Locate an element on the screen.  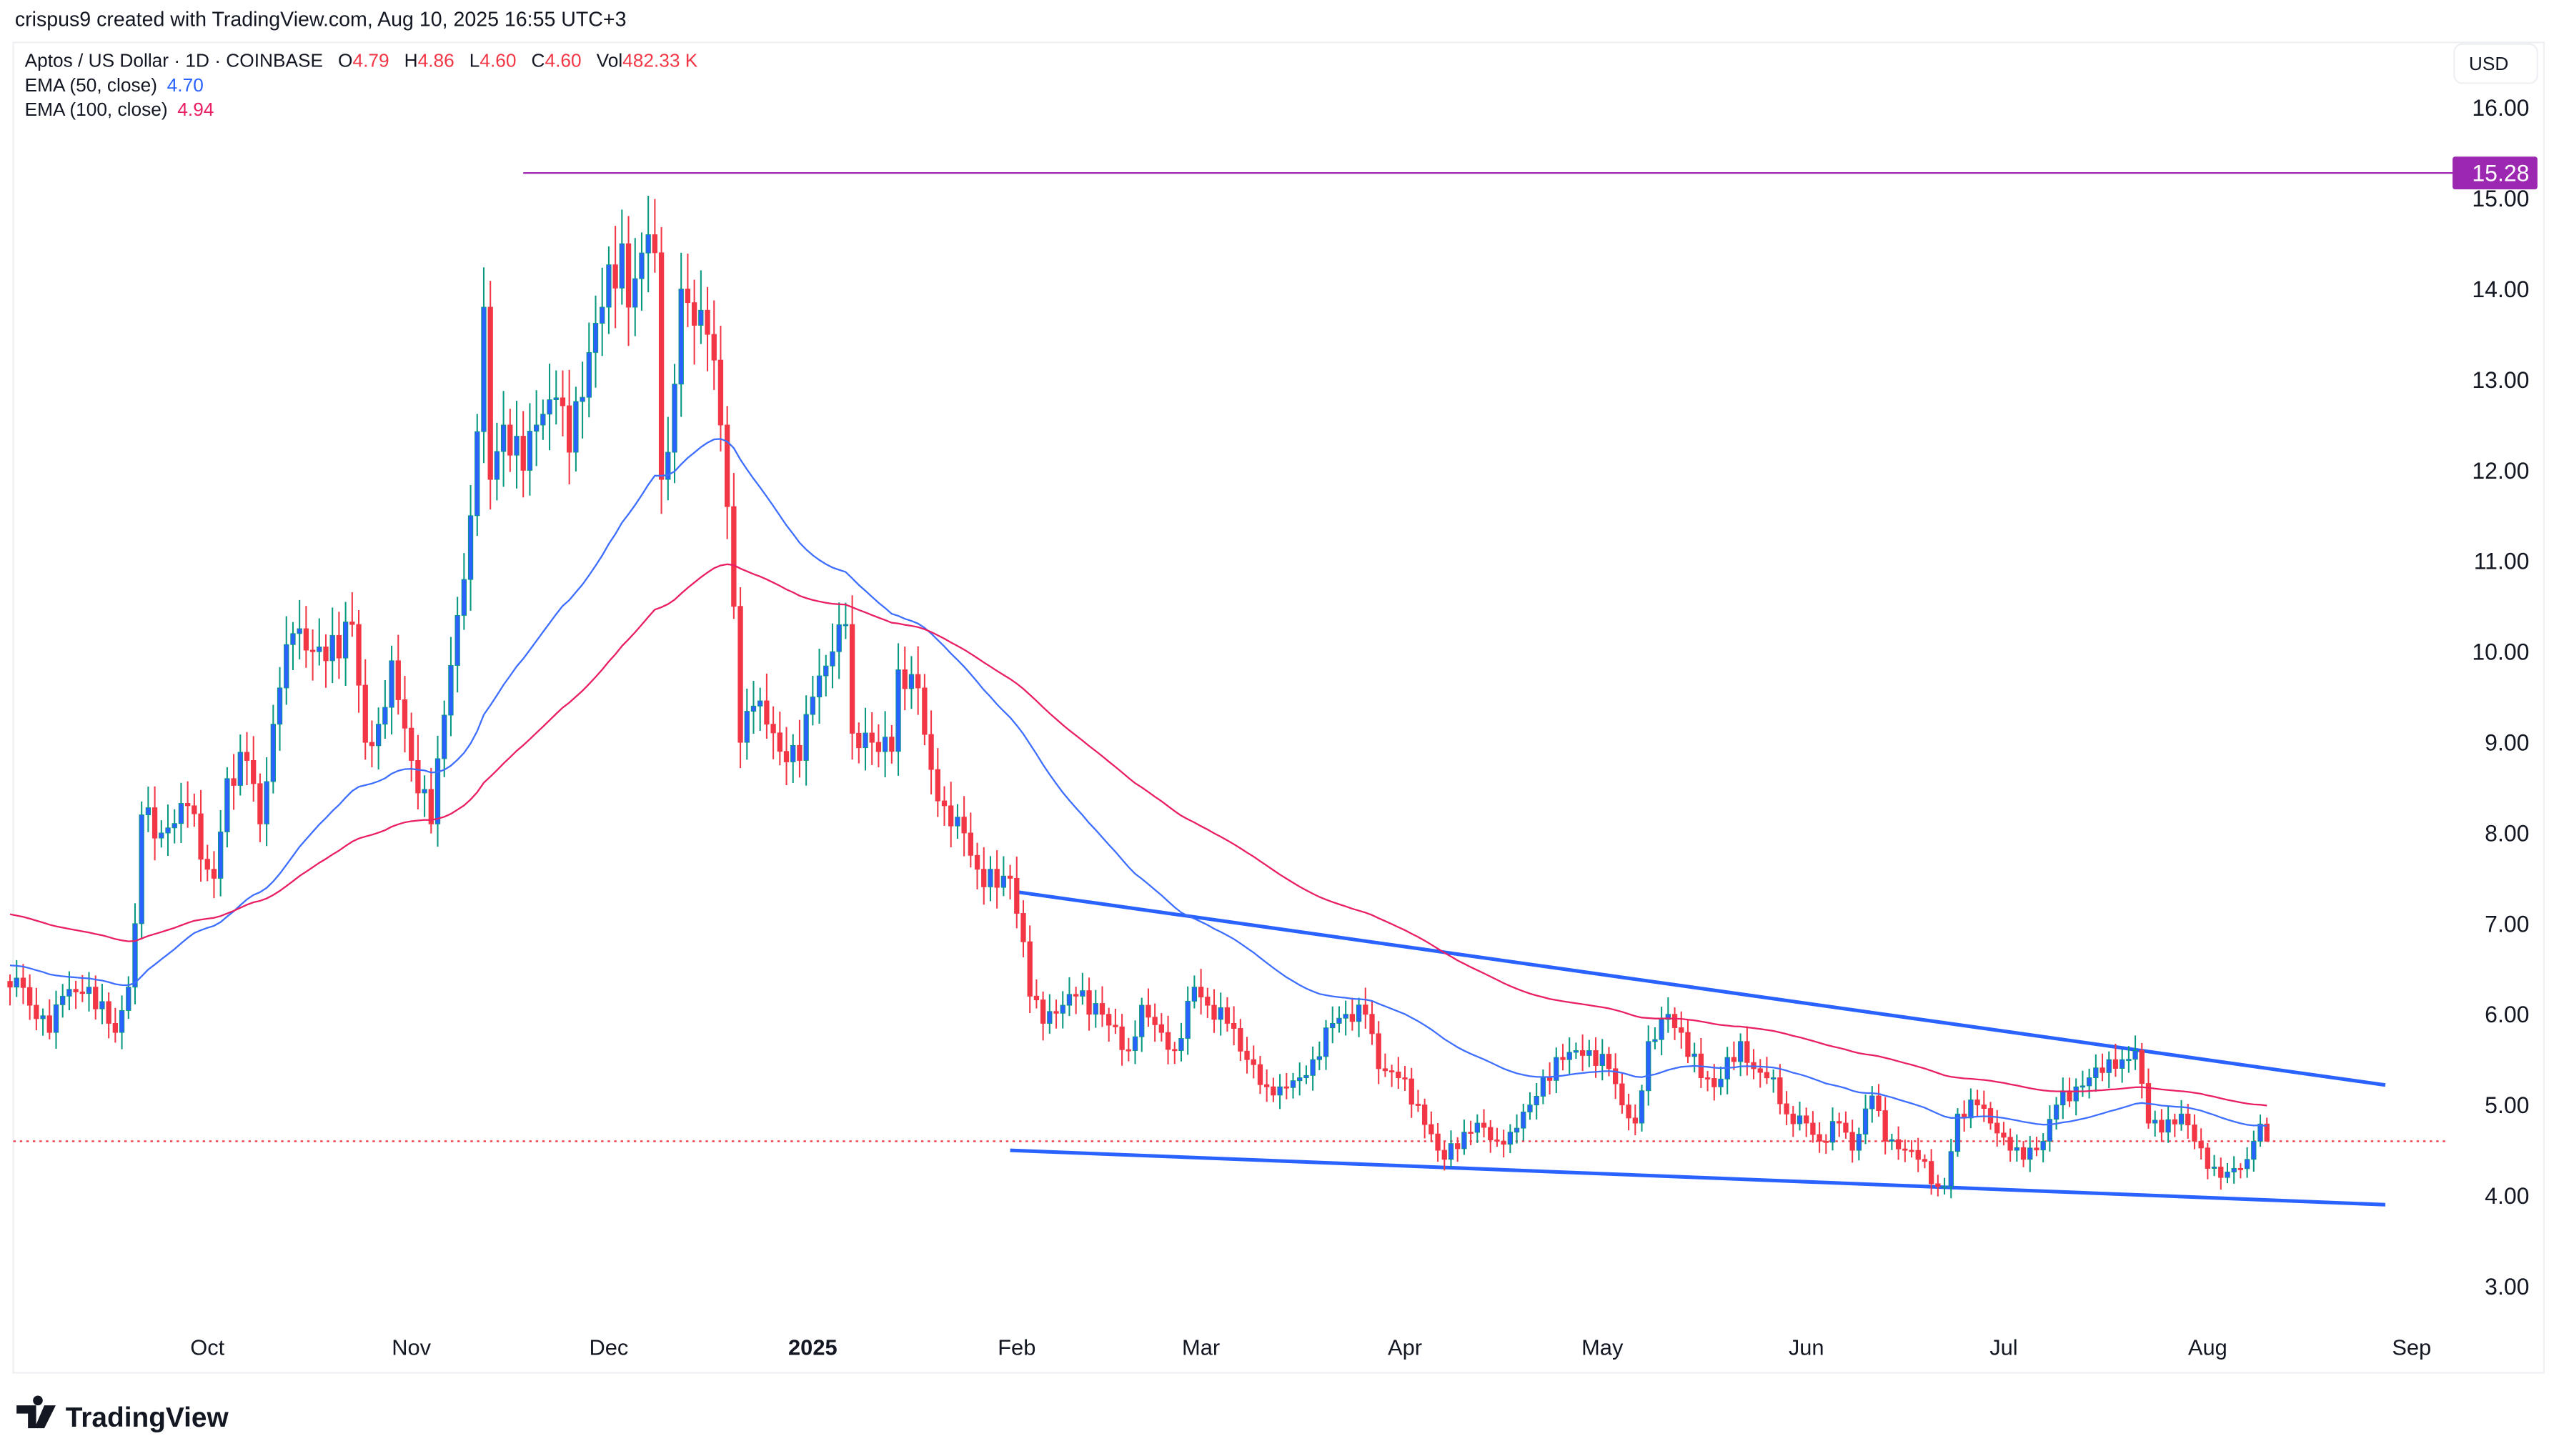
volume-value: 482.33 K is located at coordinates (660, 60).